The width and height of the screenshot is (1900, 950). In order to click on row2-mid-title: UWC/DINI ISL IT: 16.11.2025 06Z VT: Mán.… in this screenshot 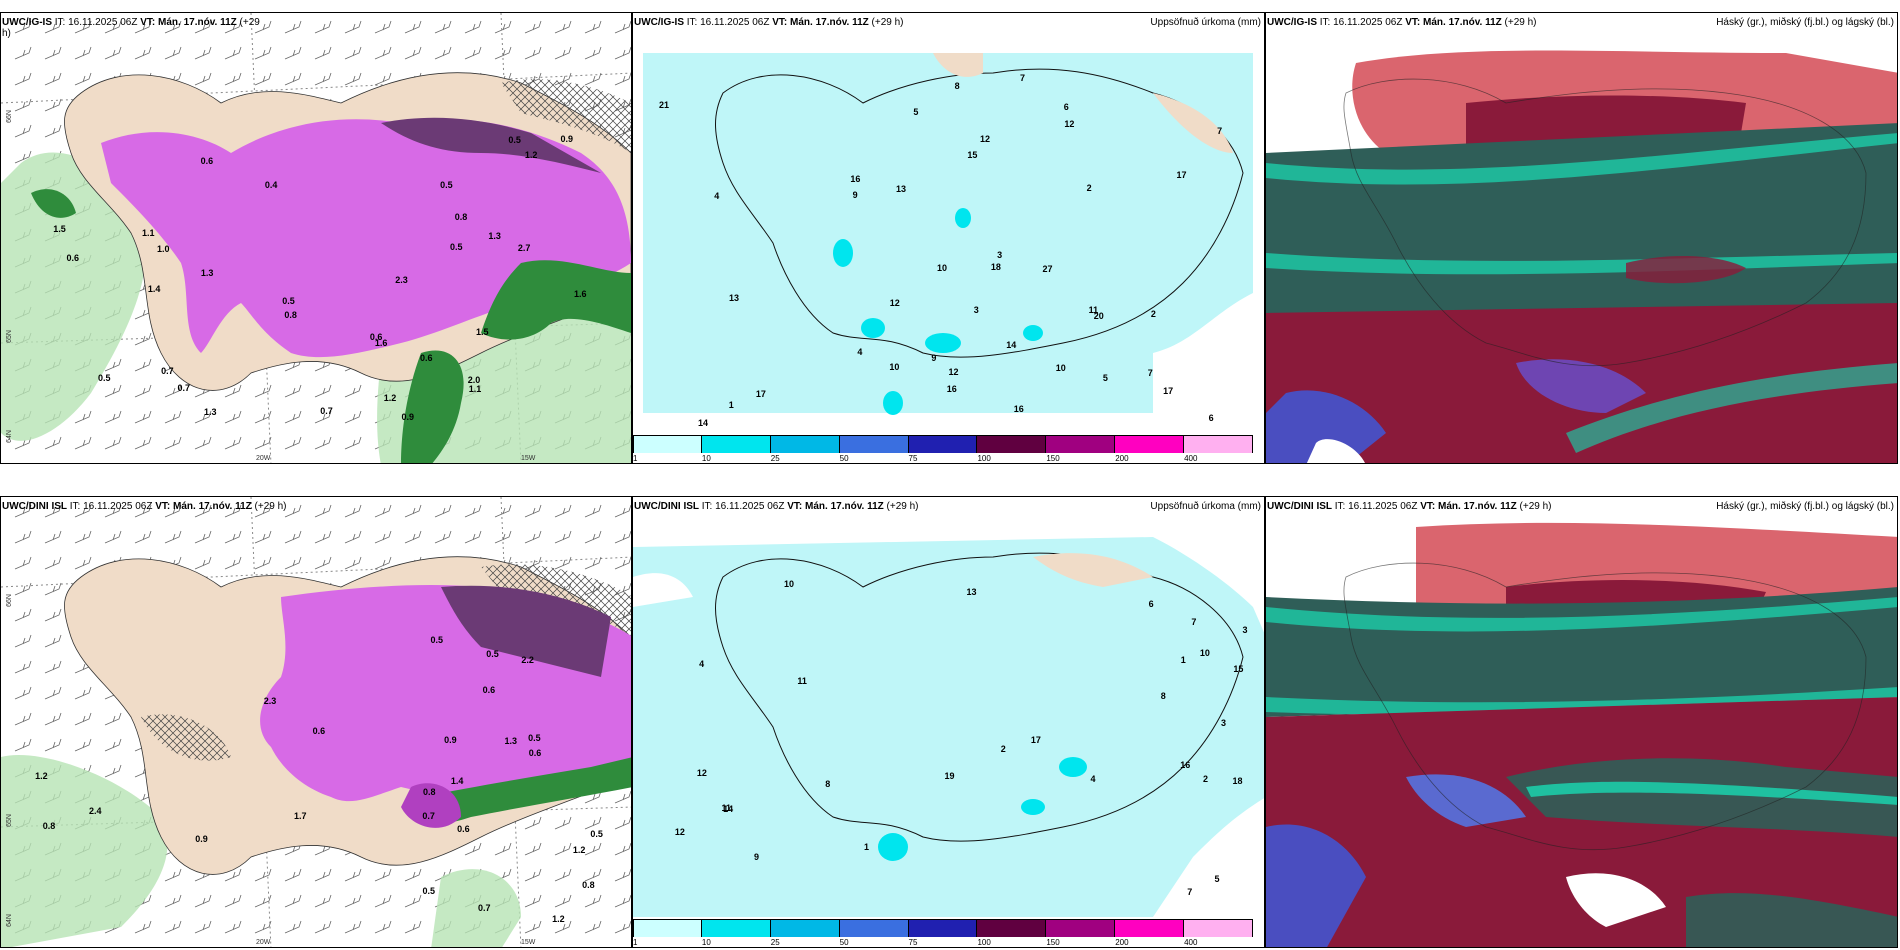, I will do `click(776, 506)`.